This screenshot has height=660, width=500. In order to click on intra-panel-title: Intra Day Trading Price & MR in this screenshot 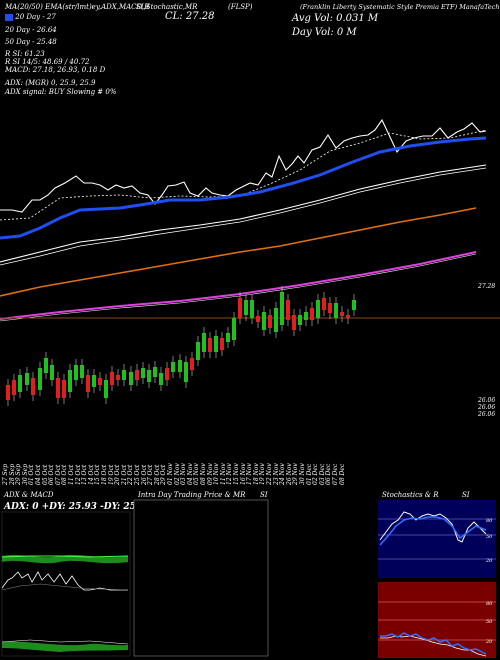, I will do `click(192, 495)`.